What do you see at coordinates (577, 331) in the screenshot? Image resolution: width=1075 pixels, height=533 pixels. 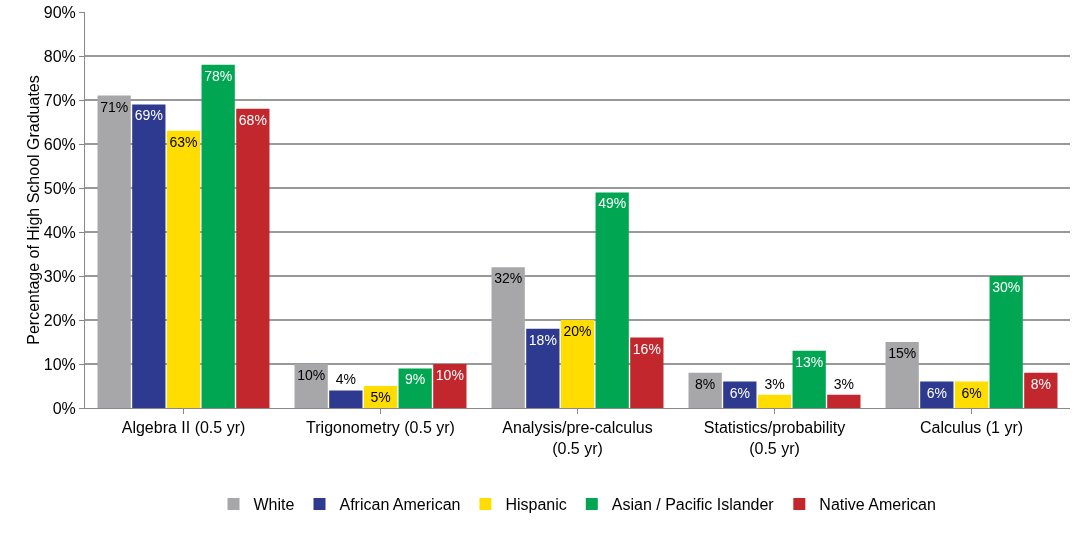 I see `data-label: 20%` at bounding box center [577, 331].